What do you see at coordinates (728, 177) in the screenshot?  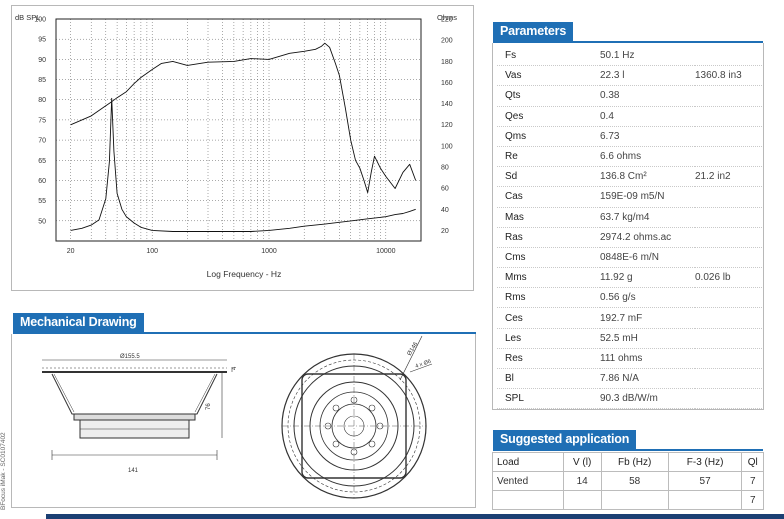 I see `parameter-alt-value: 21.2 in2` at bounding box center [728, 177].